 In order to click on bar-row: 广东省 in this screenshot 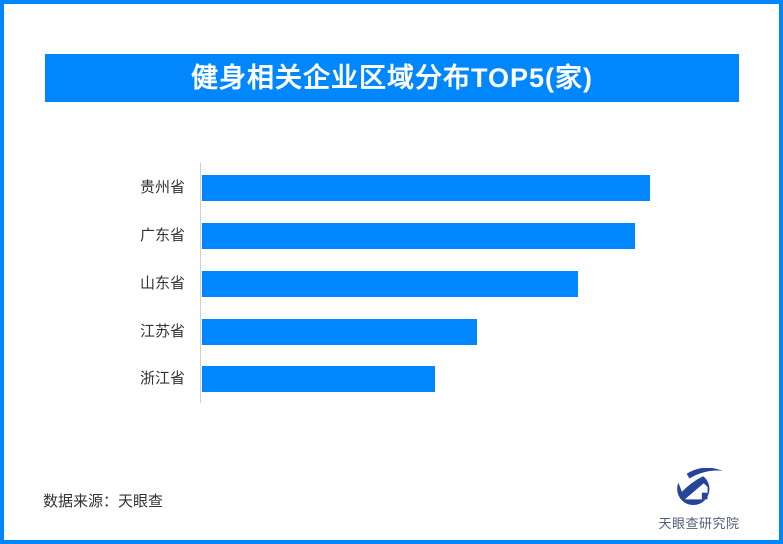, I will do `click(391, 236)`.